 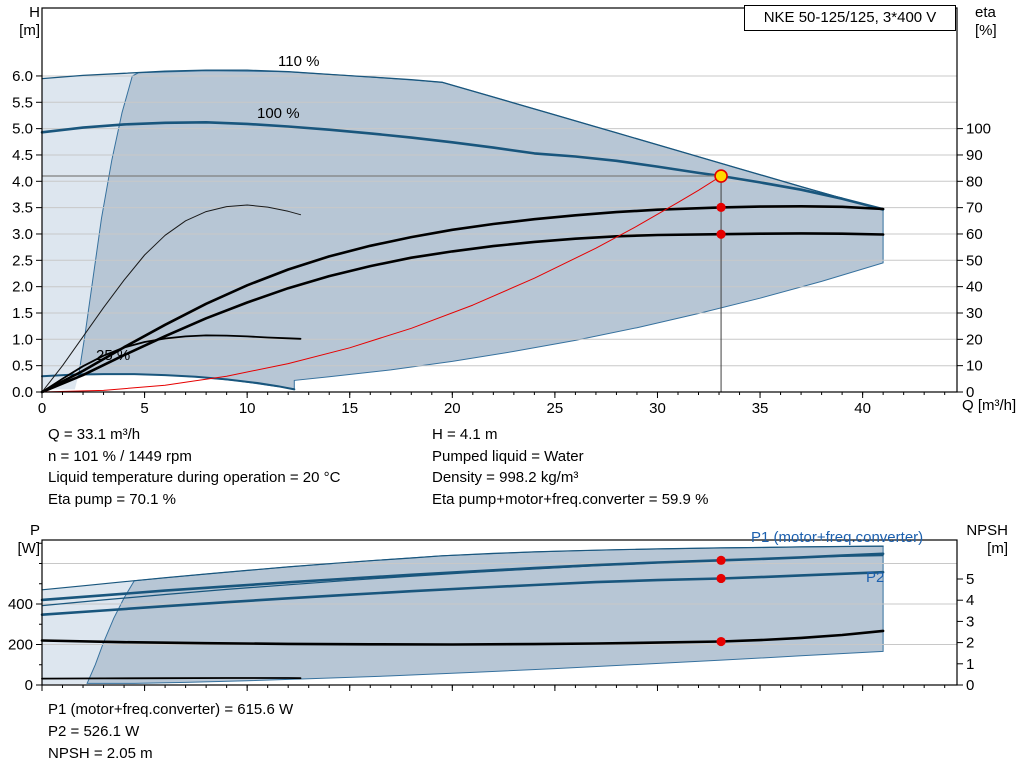 I want to click on y-right-tick-label: 60, so click(x=974, y=234).